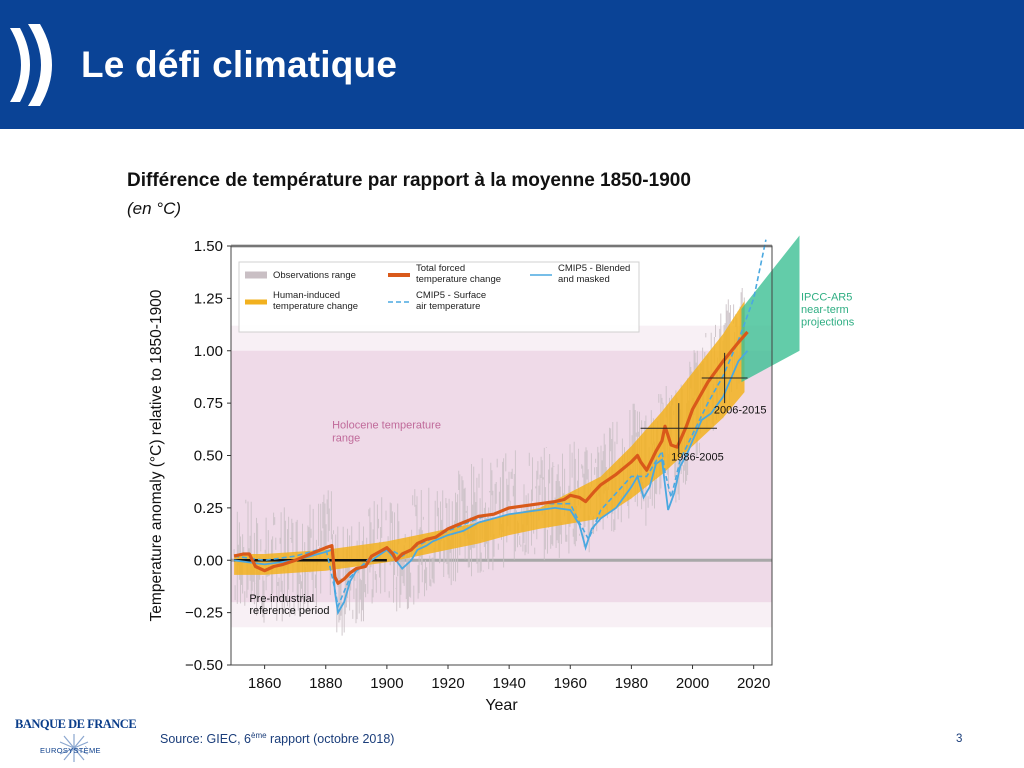  What do you see at coordinates (828, 309) in the screenshot?
I see `projections-label: IPCC-AR5 near-term projections` at bounding box center [828, 309].